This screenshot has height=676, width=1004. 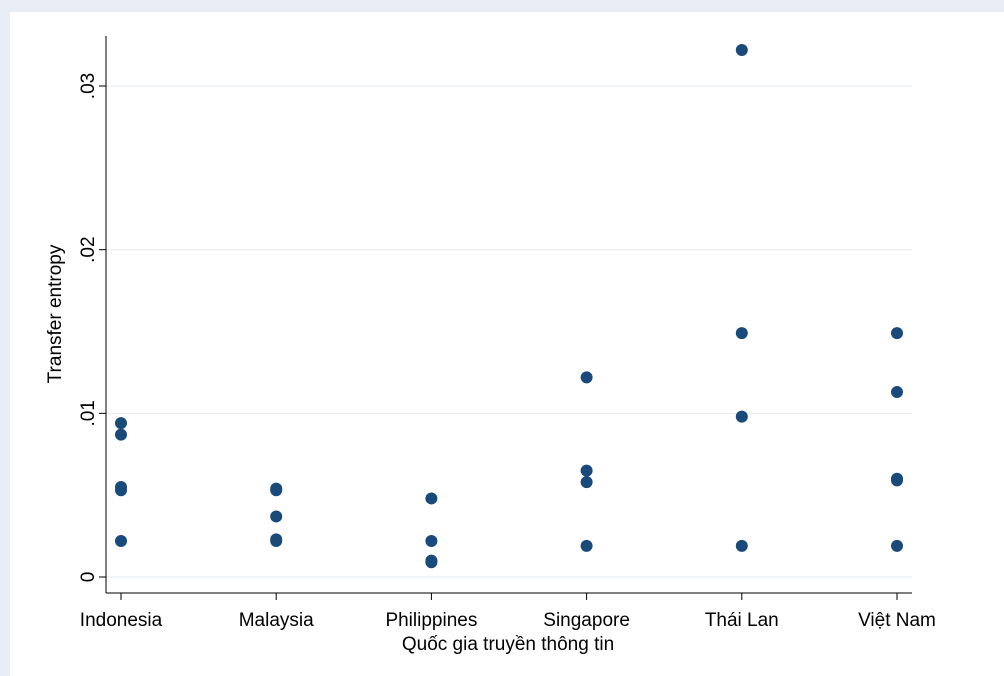 What do you see at coordinates (276, 620) in the screenshot?
I see `x-tick-label: Malaysia` at bounding box center [276, 620].